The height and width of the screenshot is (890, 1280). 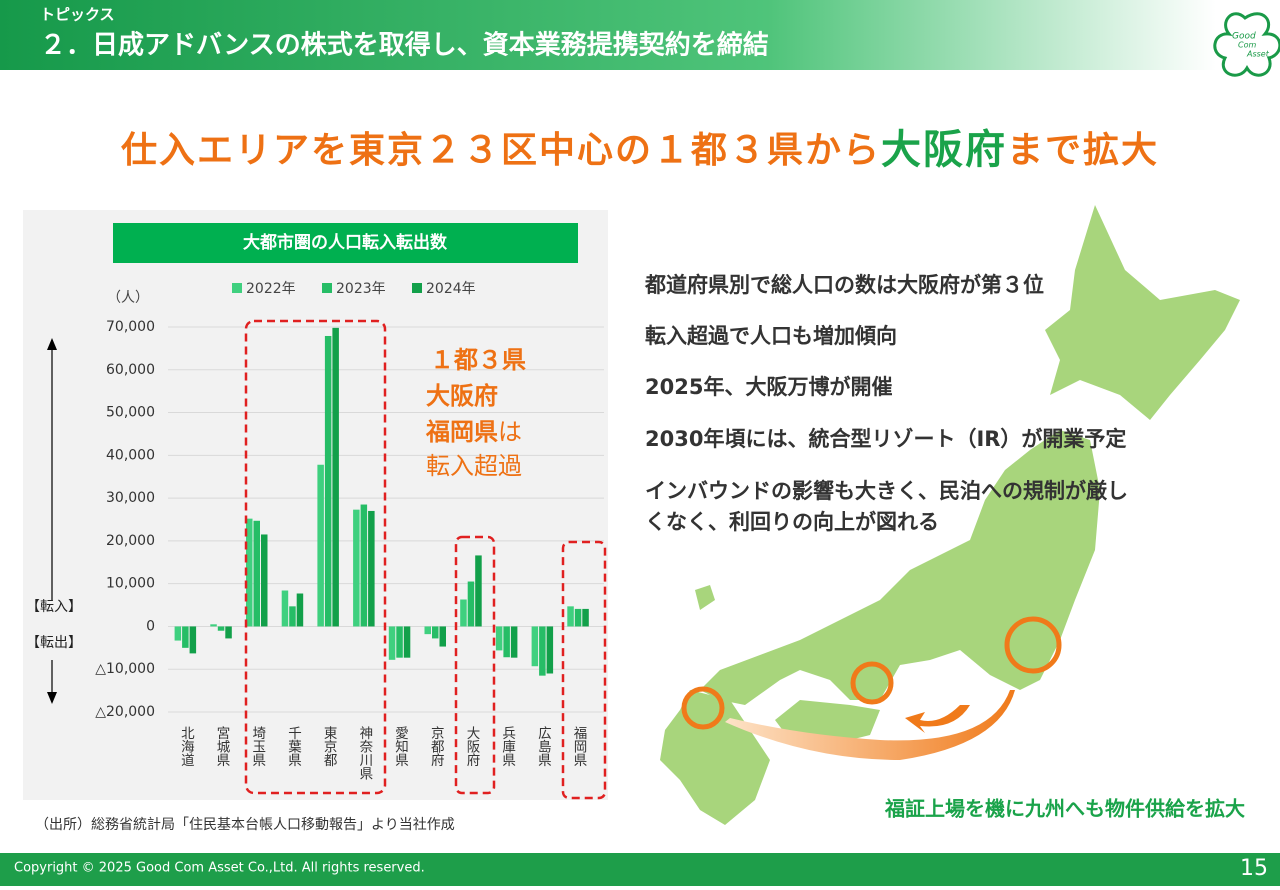 What do you see at coordinates (130, 541) in the screenshot?
I see `y-tick-label: 20,000` at bounding box center [130, 541].